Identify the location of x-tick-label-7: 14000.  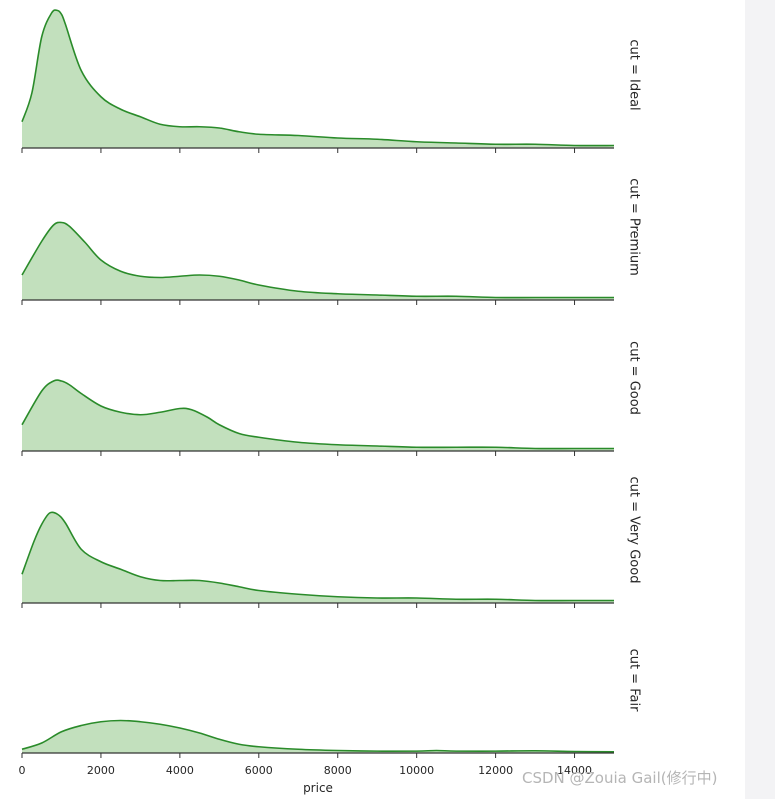
(574, 770).